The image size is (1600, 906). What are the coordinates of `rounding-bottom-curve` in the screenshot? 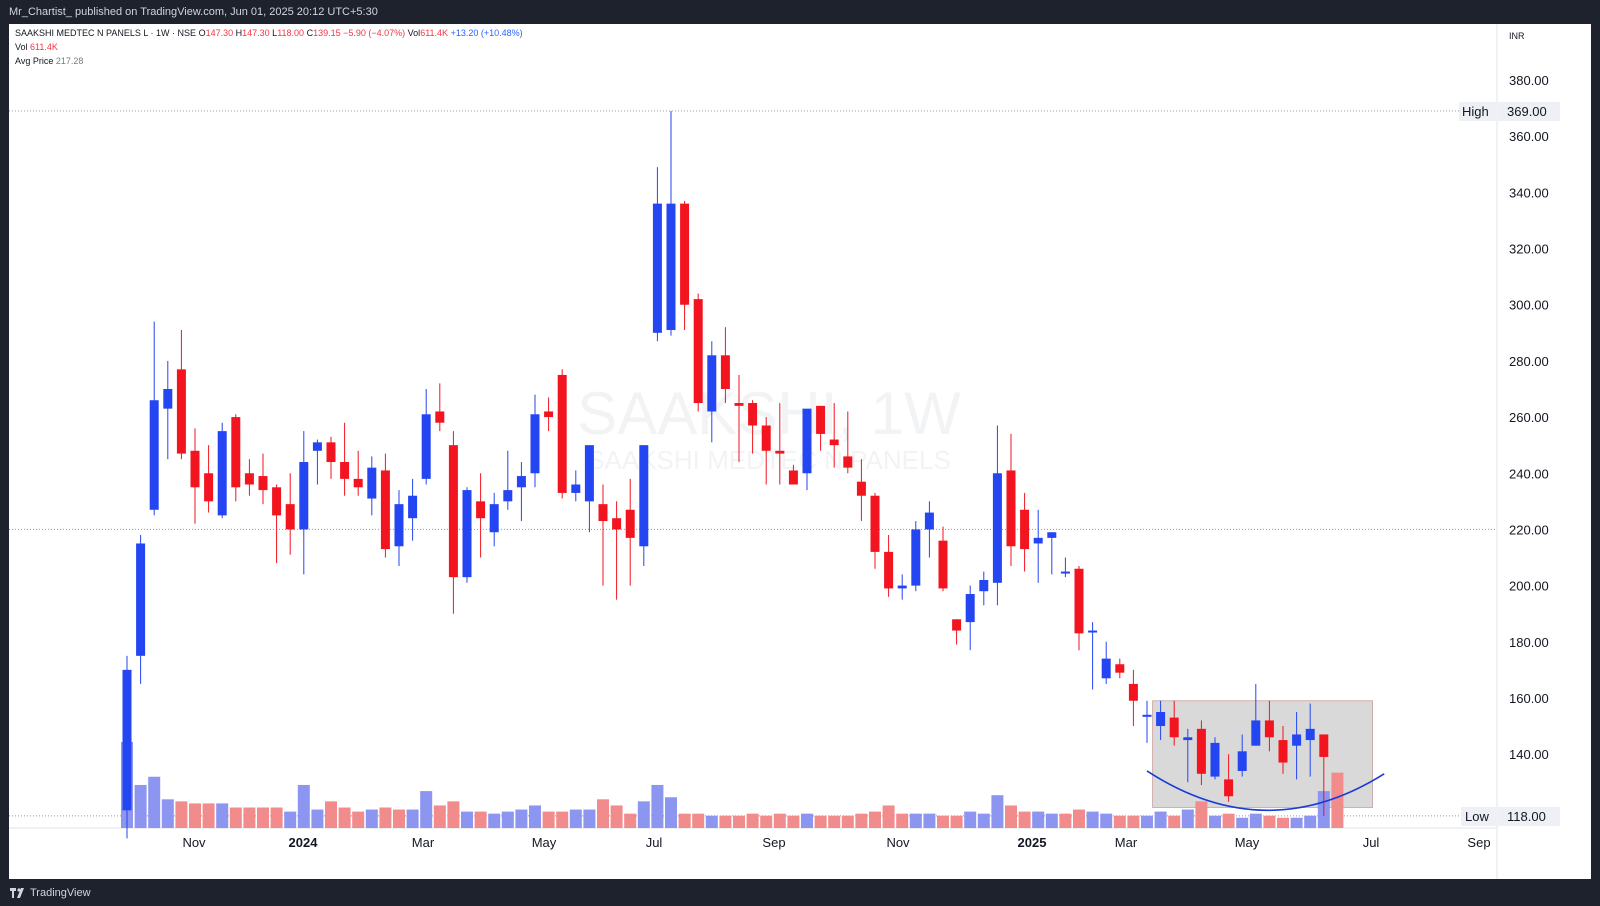 It's located at (1265, 791).